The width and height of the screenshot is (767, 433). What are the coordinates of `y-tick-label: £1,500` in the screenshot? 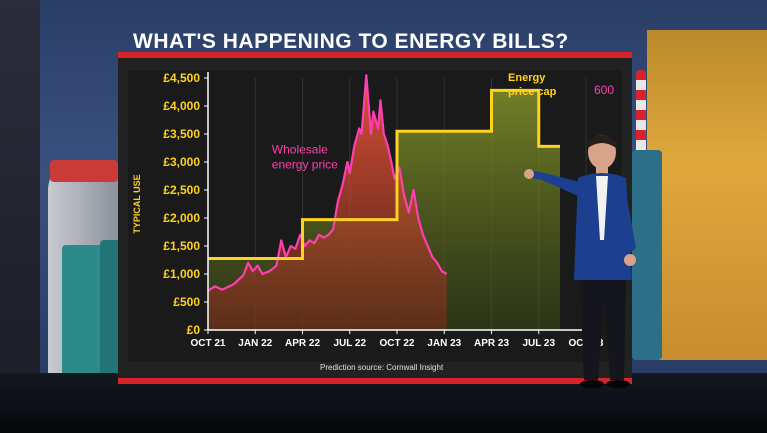 It's located at (181, 246).